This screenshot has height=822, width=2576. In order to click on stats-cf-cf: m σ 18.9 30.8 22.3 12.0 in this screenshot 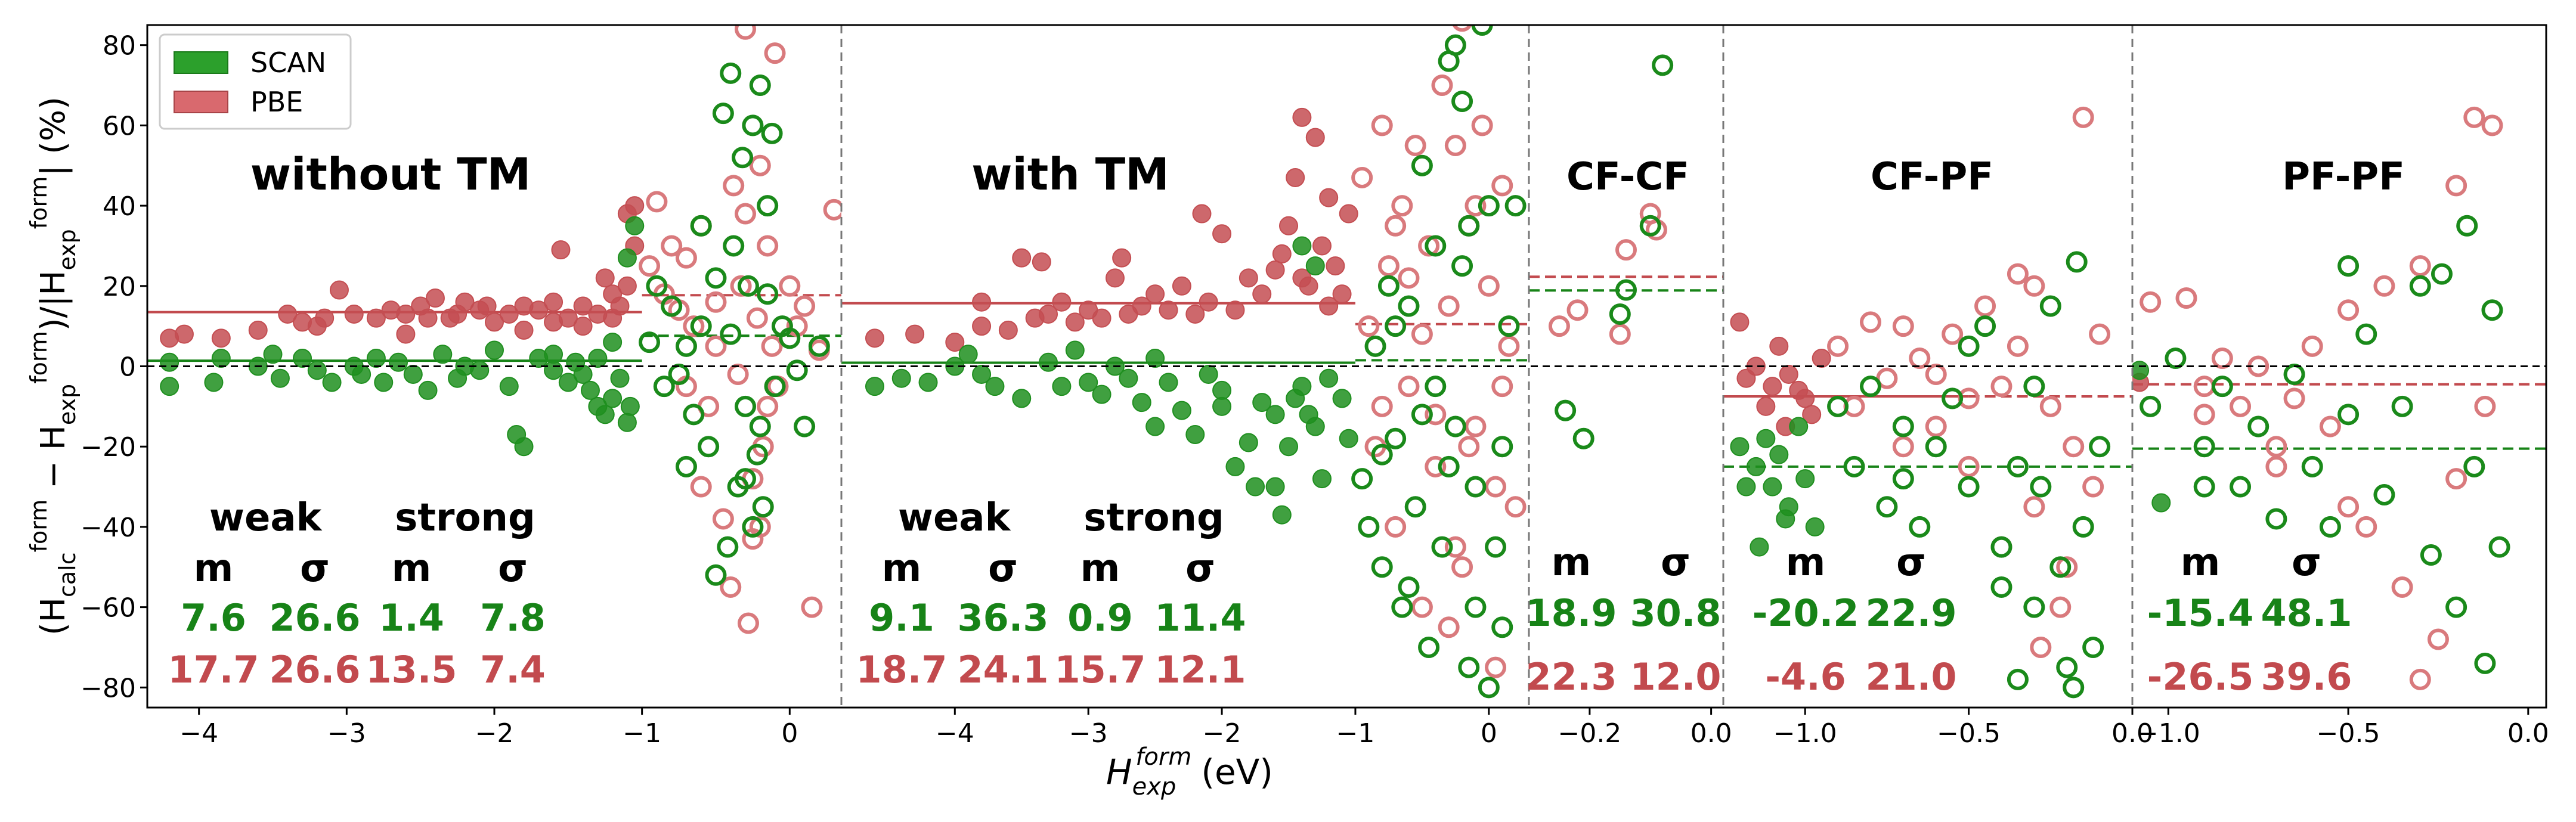, I will do `click(1624, 620)`.